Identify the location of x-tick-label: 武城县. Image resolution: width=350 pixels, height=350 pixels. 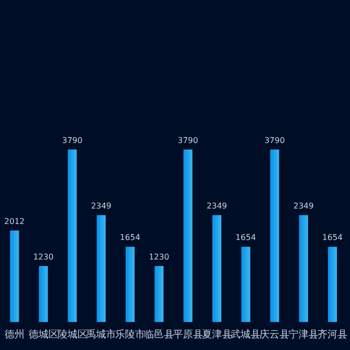
(245, 334).